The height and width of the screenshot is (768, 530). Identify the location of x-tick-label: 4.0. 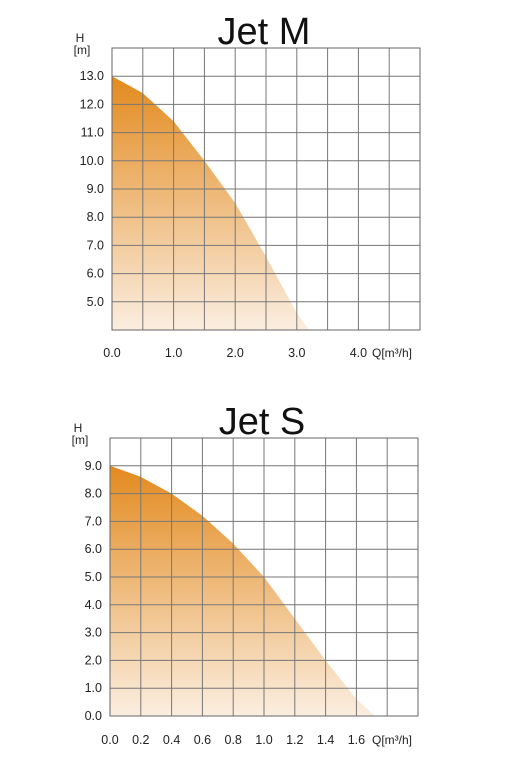
(358, 353).